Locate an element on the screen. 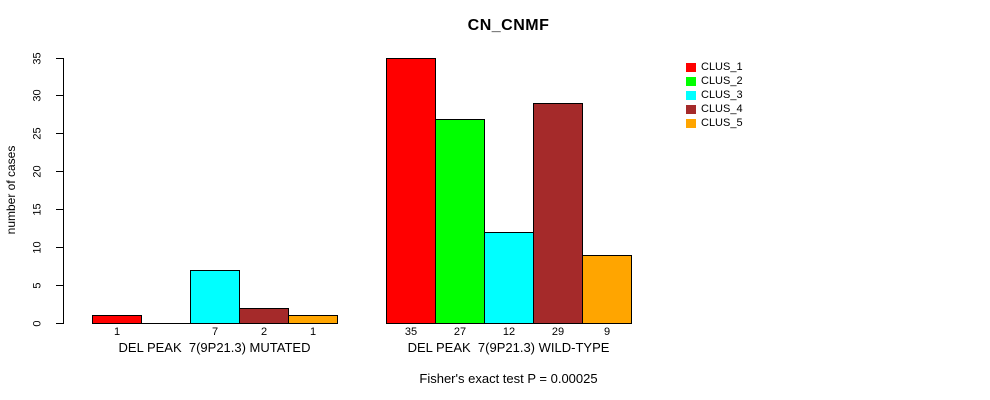 The width and height of the screenshot is (990, 400). legend-label: CLUS_4 is located at coordinates (722, 109).